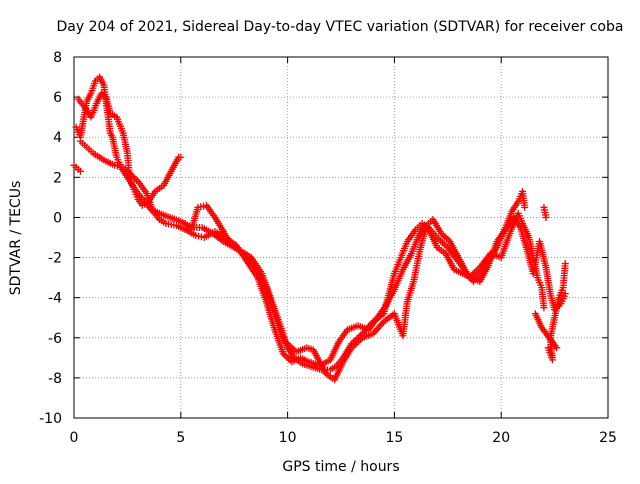 The width and height of the screenshot is (640, 484). Describe the element at coordinates (608, 438) in the screenshot. I see `x-tick-label: 25` at that location.